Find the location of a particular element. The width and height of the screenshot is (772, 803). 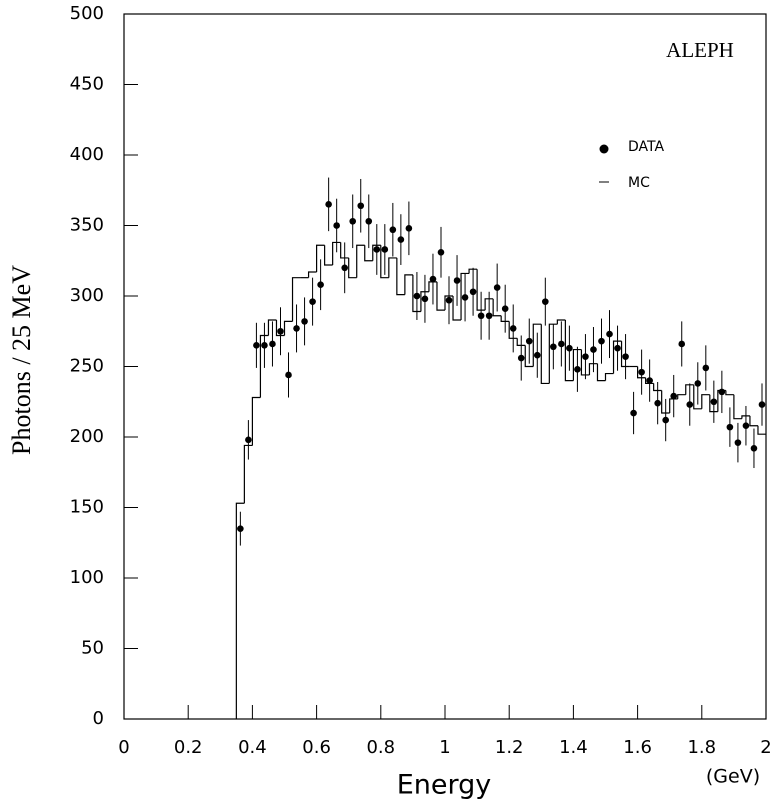

x-tick-label: 2 is located at coordinates (765, 747).